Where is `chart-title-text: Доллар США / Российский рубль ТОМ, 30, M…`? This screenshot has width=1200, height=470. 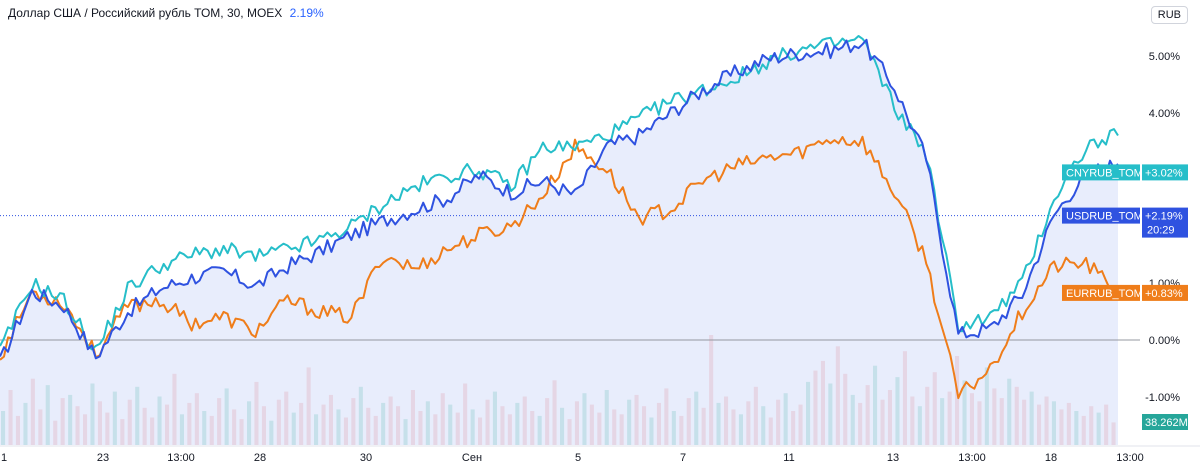
chart-title-text: Доллар США / Российский рубль ТОМ, 30, M… is located at coordinates (145, 13).